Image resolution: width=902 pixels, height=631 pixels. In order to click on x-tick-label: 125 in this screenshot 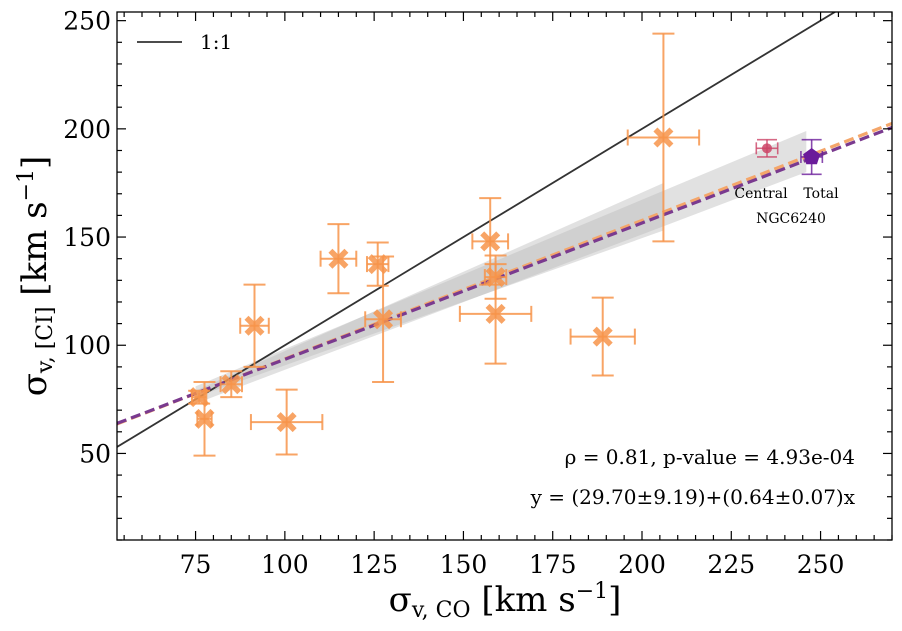, I will do `click(374, 564)`.